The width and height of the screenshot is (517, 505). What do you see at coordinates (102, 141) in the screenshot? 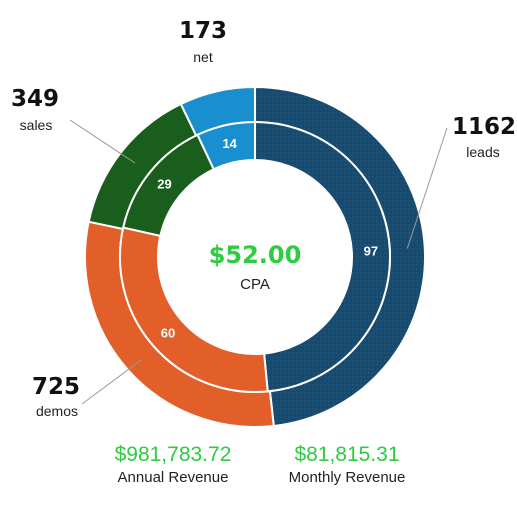
I see `leader-line-sales` at bounding box center [102, 141].